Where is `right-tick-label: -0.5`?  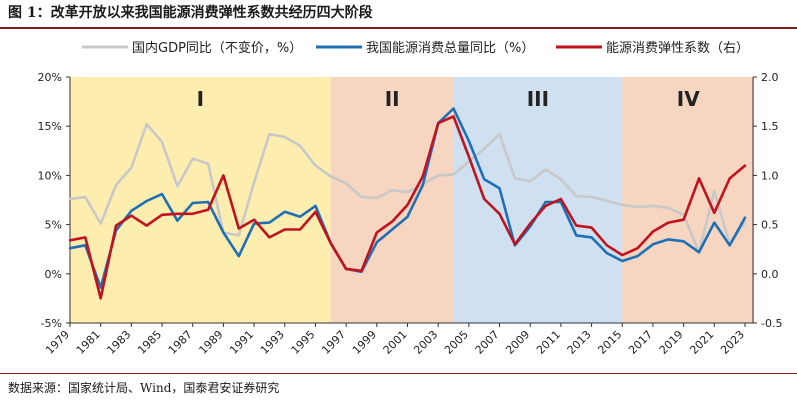 right-tick-label: -0.5 is located at coordinates (771, 323).